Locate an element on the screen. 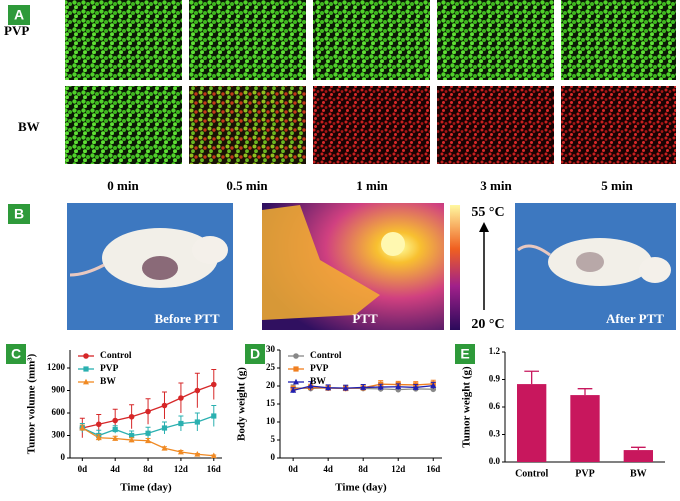 The height and width of the screenshot is (501, 680). photo: Before PTT is located at coordinates (150, 266).